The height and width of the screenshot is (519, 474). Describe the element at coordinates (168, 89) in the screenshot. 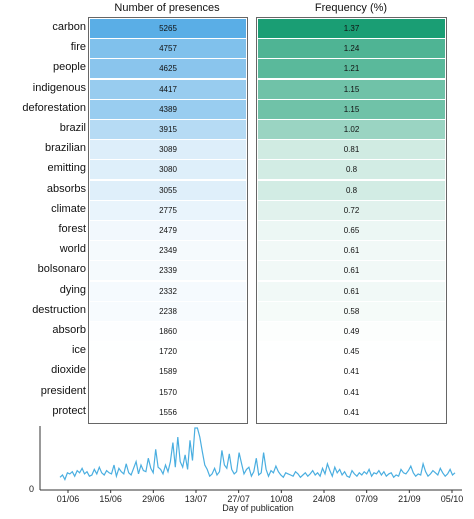

I see `cell-indigenous: 4417` at that location.